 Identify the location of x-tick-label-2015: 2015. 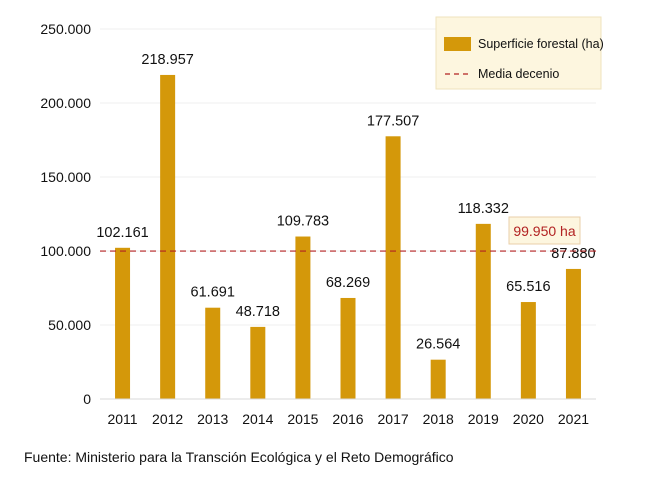
(302, 419).